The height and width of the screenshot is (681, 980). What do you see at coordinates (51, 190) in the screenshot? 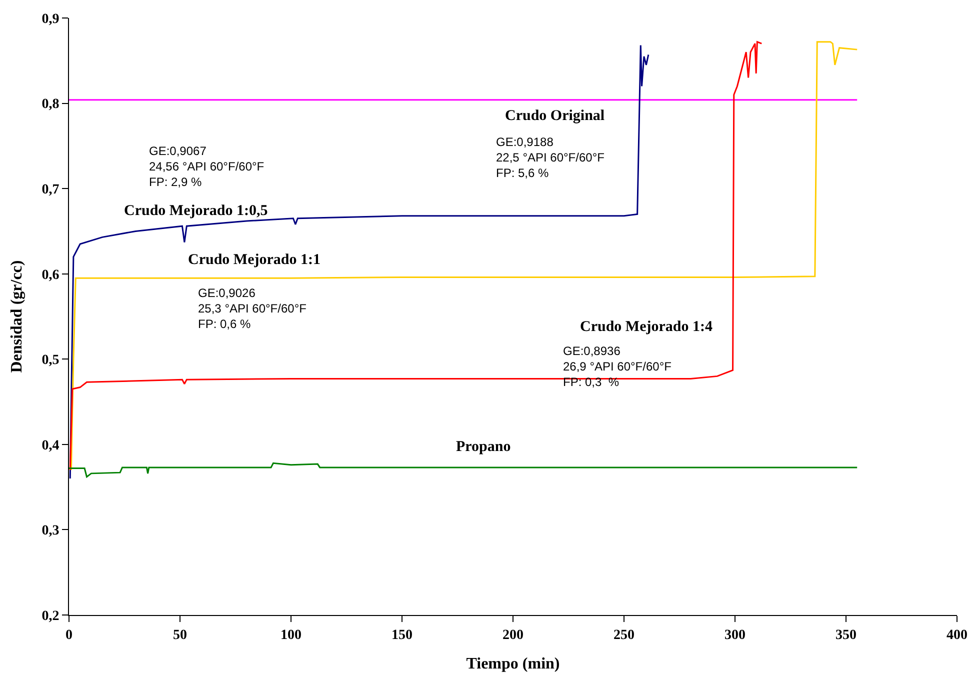
I see `y-tick-label: 0,7` at bounding box center [51, 190].